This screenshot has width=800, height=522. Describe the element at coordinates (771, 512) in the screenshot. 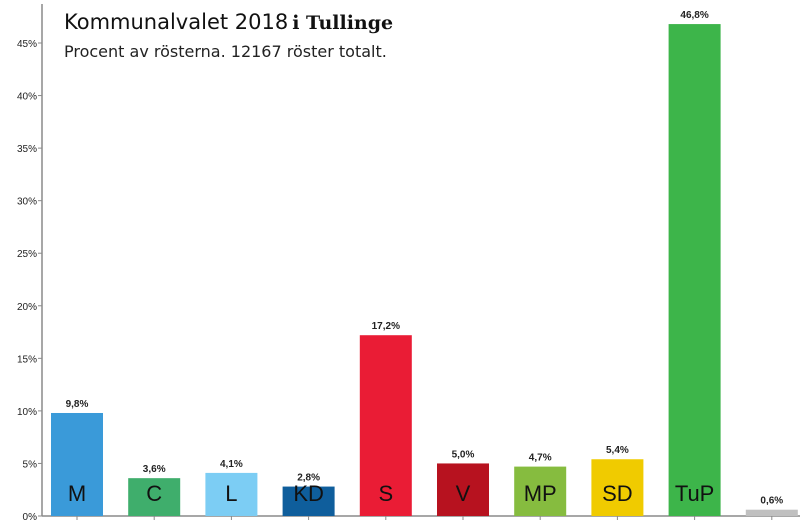

I see `bar-ovriga` at that location.